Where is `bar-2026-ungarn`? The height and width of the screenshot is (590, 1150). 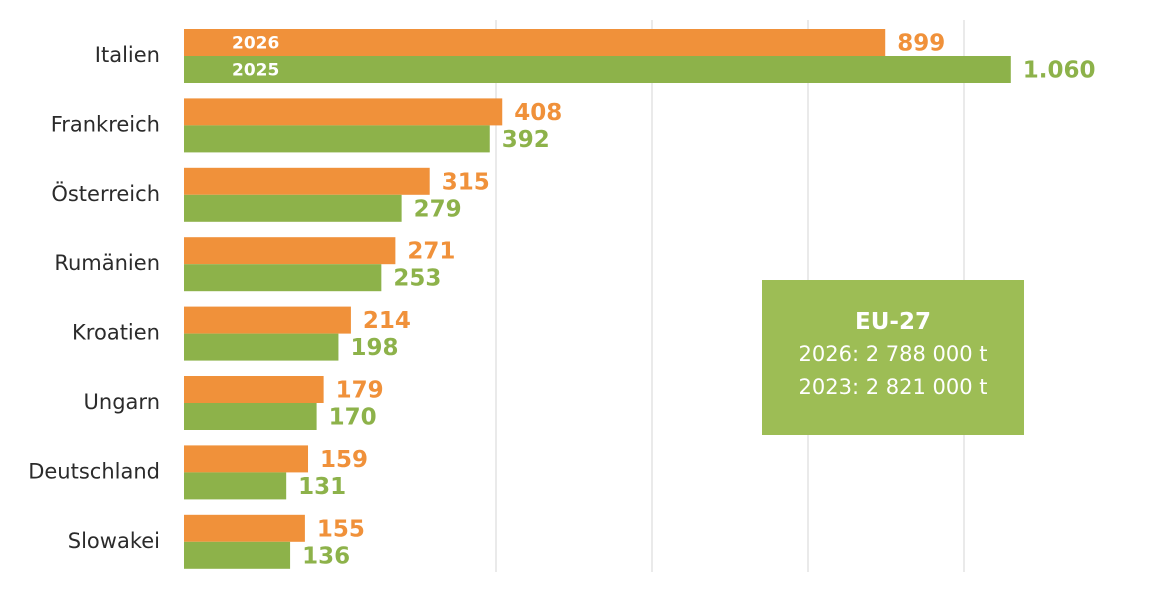
bar-2026-ungarn is located at coordinates (254, 389).